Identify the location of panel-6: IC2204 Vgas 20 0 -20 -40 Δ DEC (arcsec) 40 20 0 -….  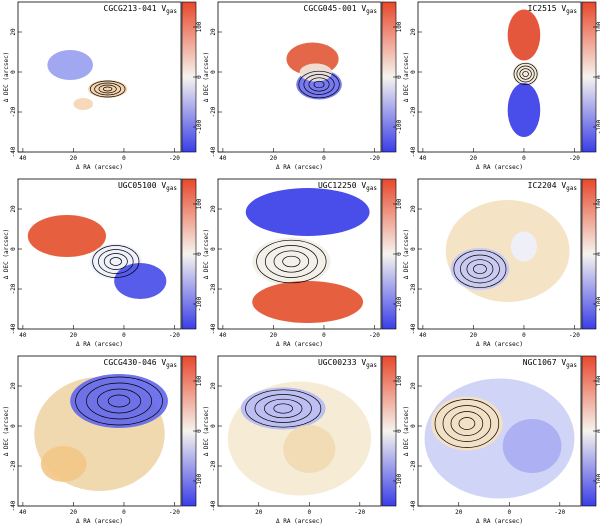
(501, 263).